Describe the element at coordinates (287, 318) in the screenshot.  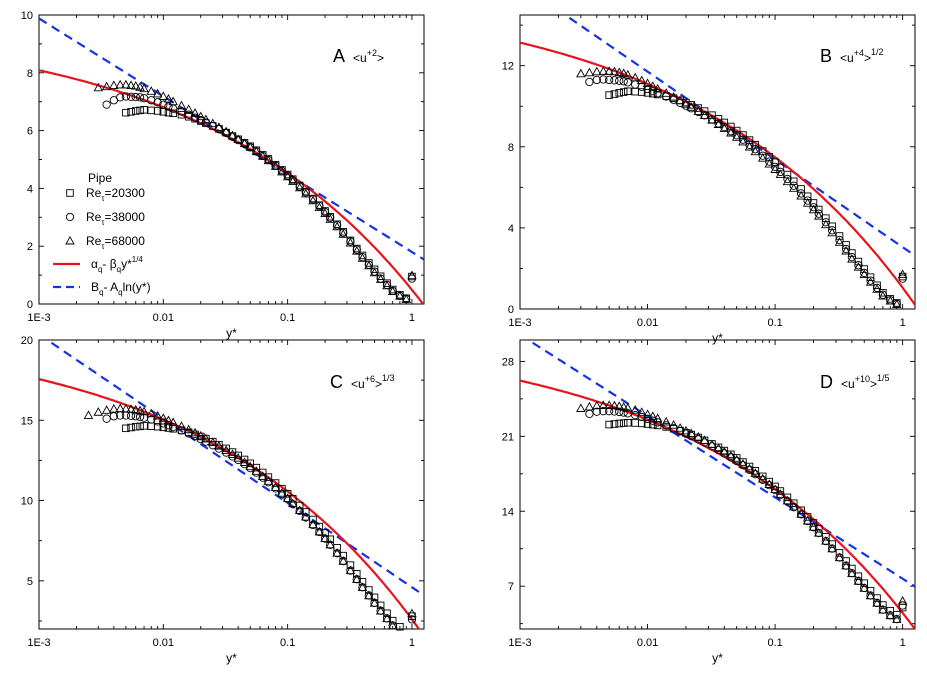
I see `x-tick-label: 0.1` at that location.